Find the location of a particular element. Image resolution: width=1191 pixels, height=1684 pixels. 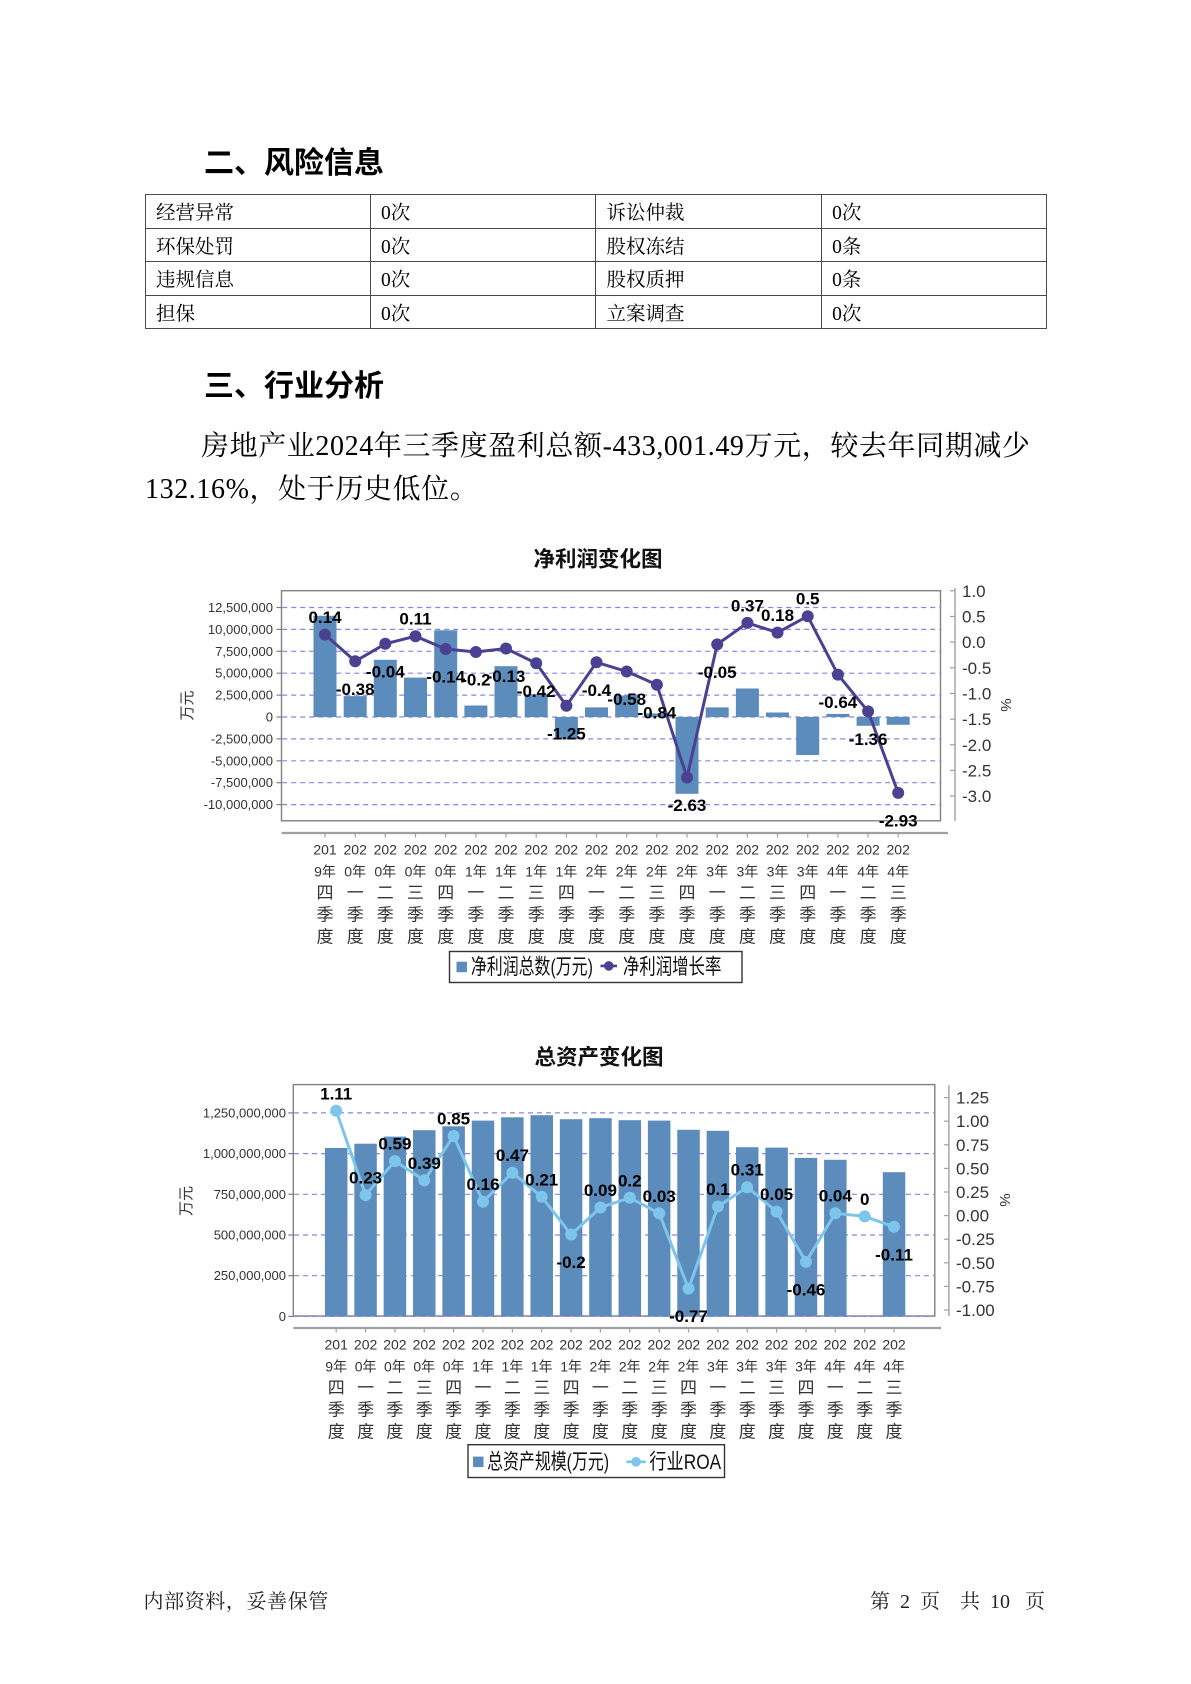

svg-text: -1.5 is located at coordinates (976, 719).